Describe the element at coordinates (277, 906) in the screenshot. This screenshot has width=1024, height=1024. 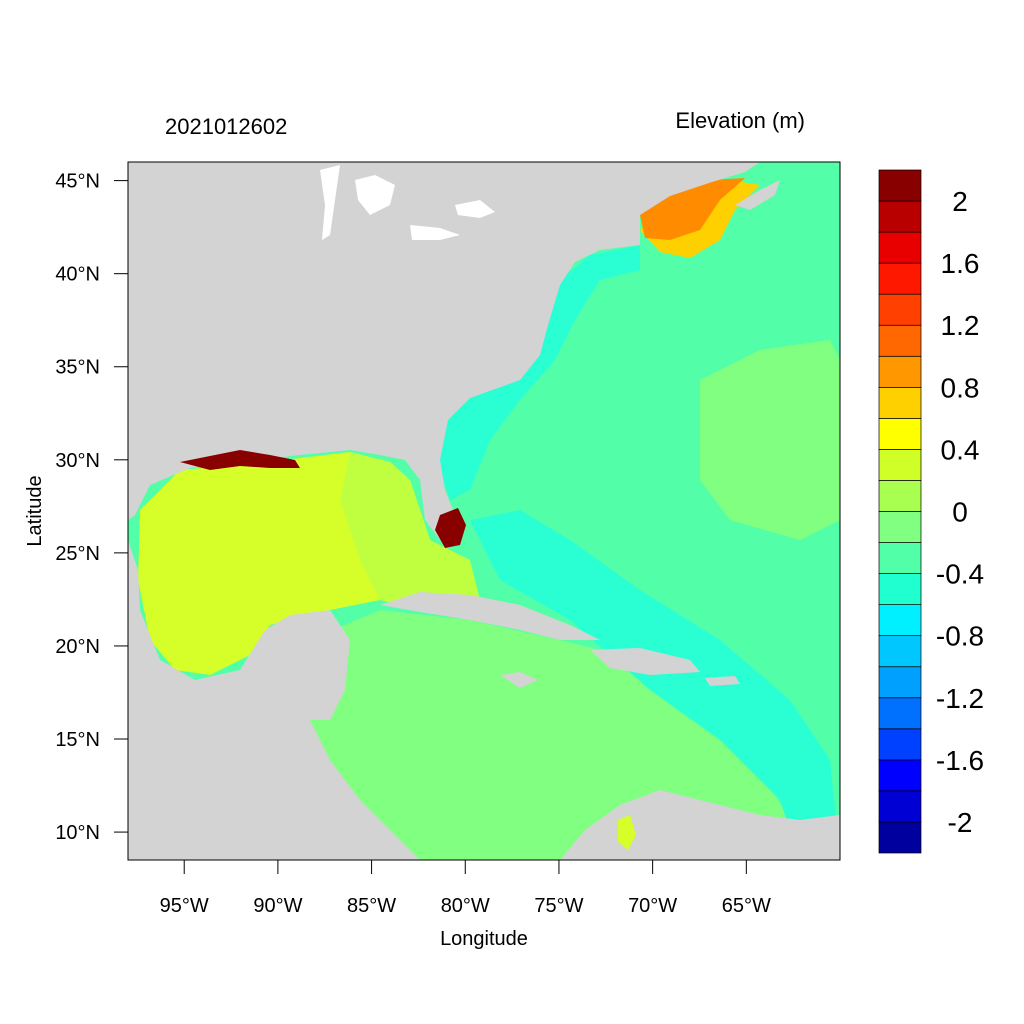
I see `x-tick-label: 90°W` at that location.